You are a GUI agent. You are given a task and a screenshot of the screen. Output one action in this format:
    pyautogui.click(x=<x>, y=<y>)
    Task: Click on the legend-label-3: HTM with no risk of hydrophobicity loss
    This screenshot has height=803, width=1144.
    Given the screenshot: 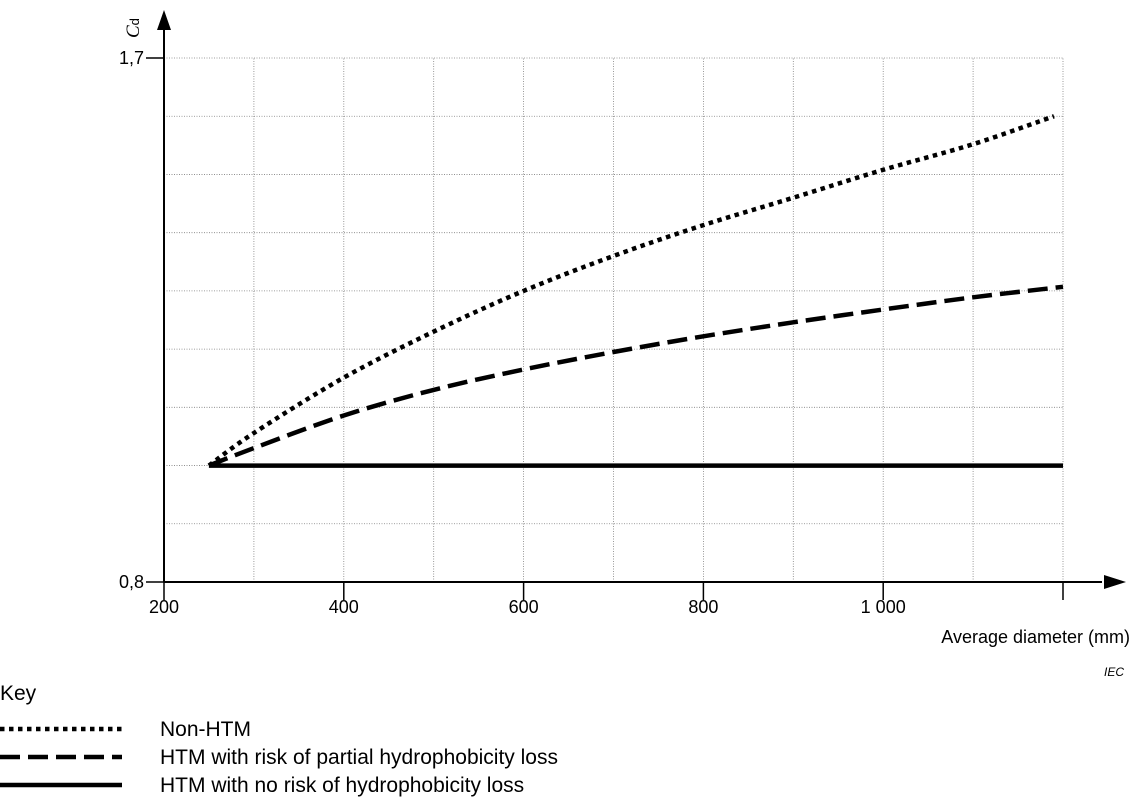 What is the action you would take?
    pyautogui.click(x=342, y=785)
    